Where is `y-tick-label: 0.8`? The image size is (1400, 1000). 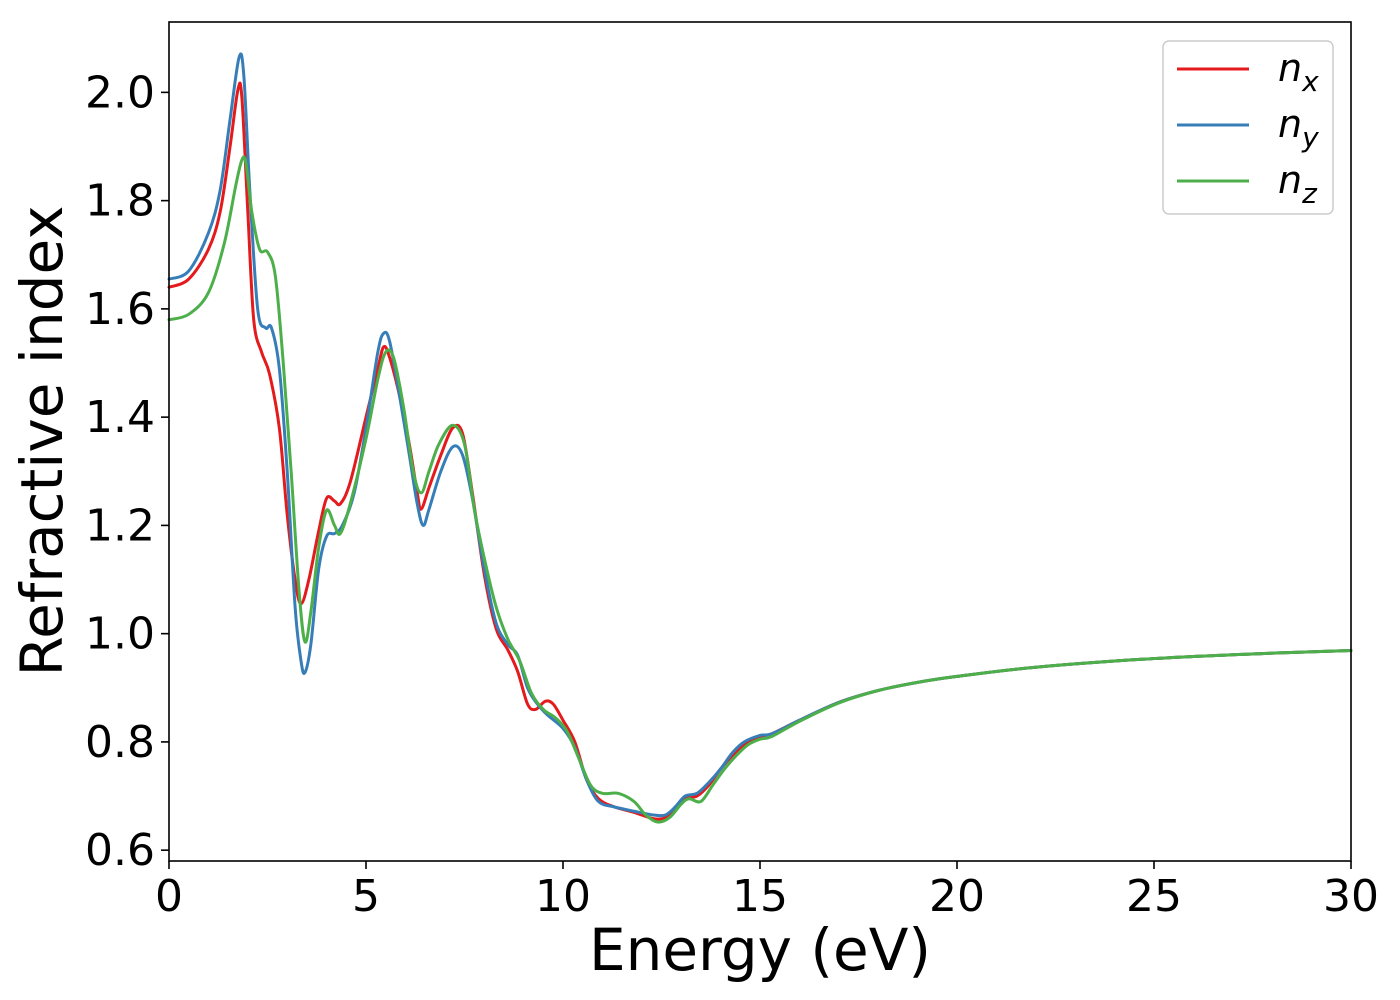
y-tick-label: 0.8 is located at coordinates (120, 742).